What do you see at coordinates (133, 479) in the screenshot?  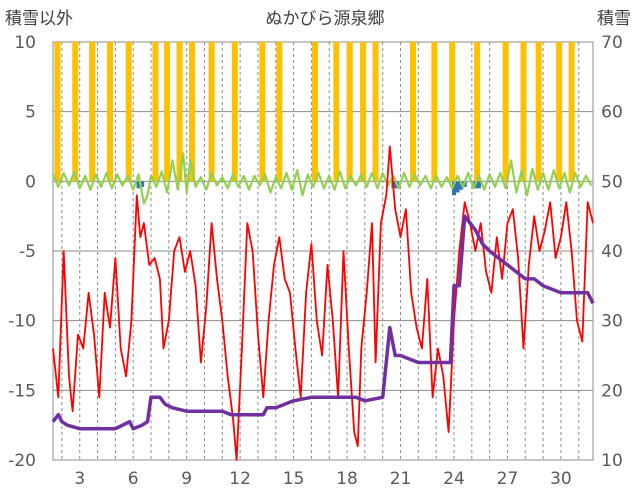 I see `x-tick-label: 6` at bounding box center [133, 479].